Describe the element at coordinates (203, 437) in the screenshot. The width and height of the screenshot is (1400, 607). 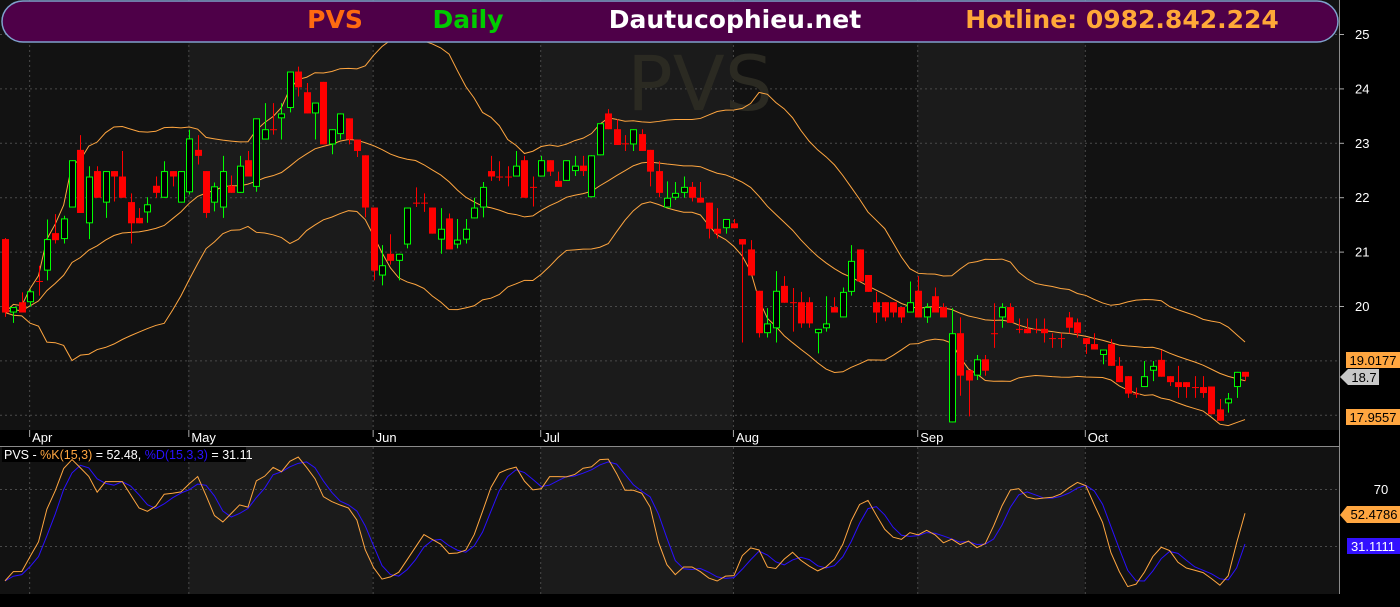
I see `month-label: May` at that location.